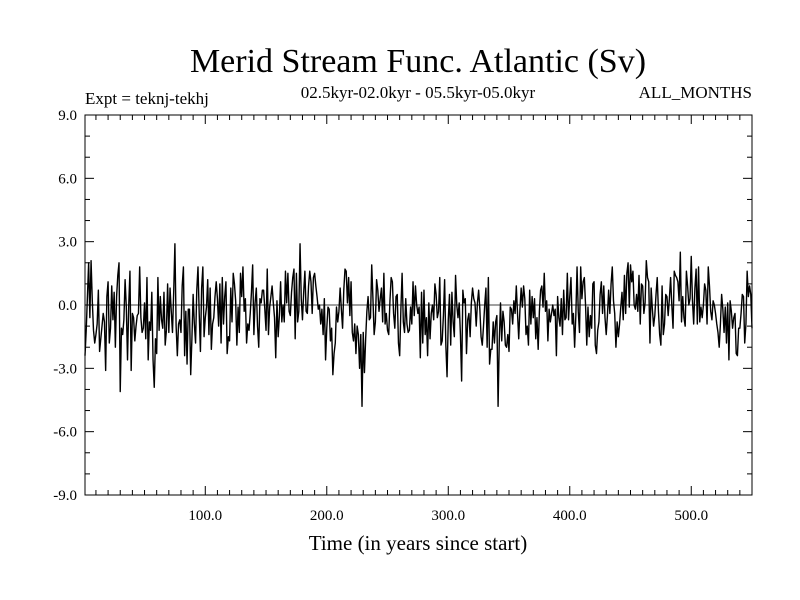 The width and height of the screenshot is (800, 600). Describe the element at coordinates (691, 516) in the screenshot. I see `x-tick-label: 500.0` at that location.